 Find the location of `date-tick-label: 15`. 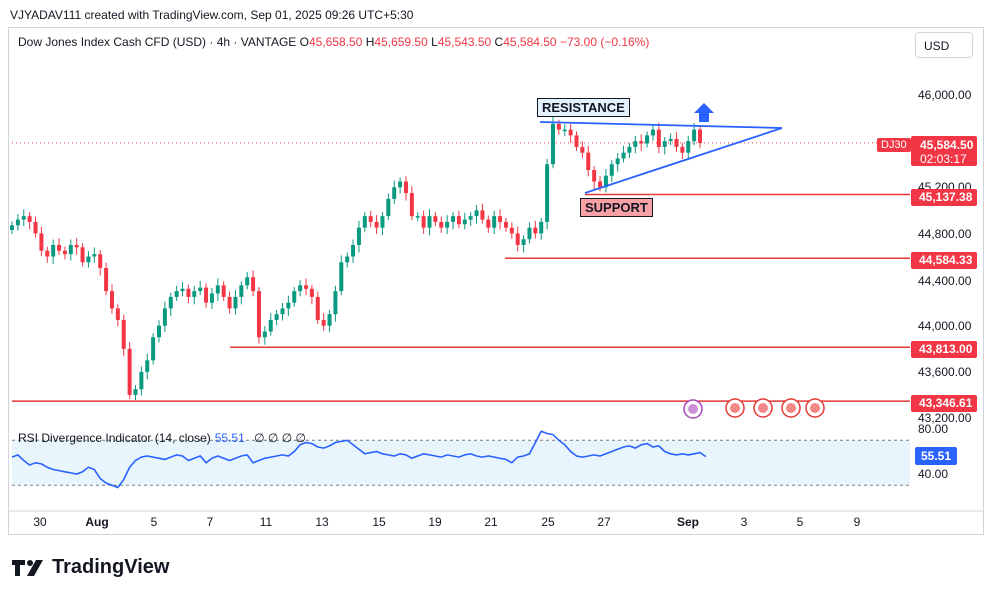

date-tick-label: 15 is located at coordinates (379, 522).